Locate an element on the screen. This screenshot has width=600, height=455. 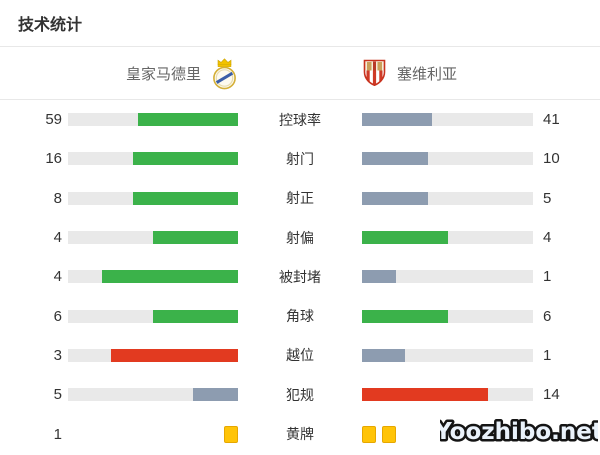
stat-label: 控球率 is located at coordinates (300, 119).